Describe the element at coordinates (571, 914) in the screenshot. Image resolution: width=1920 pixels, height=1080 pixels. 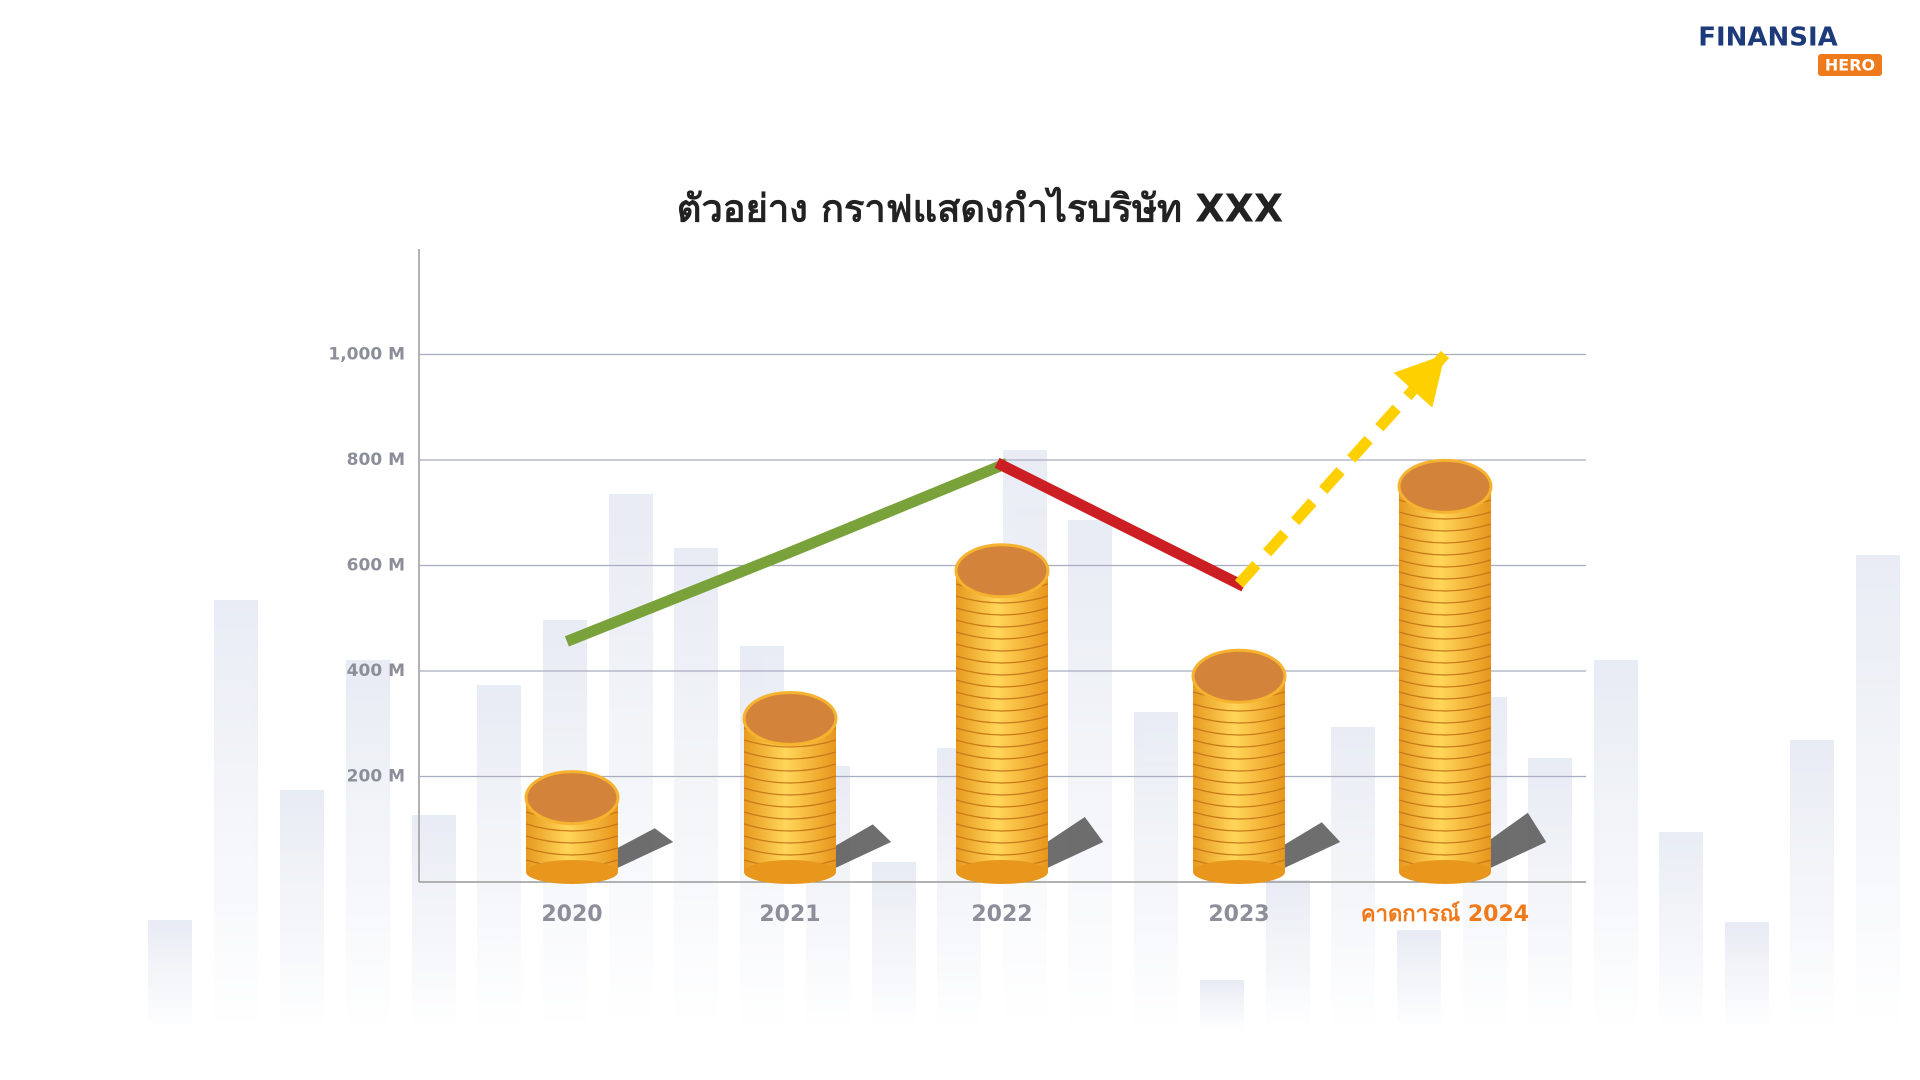
I see `x-tick-label: 2020` at that location.